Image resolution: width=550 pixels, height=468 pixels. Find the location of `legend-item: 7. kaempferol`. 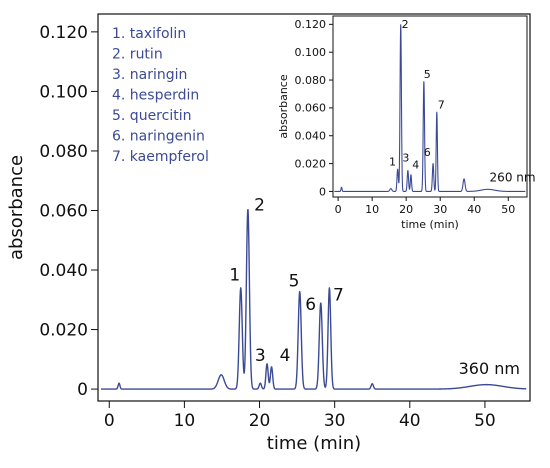

legend-item: 7. kaempferol is located at coordinates (160, 157).